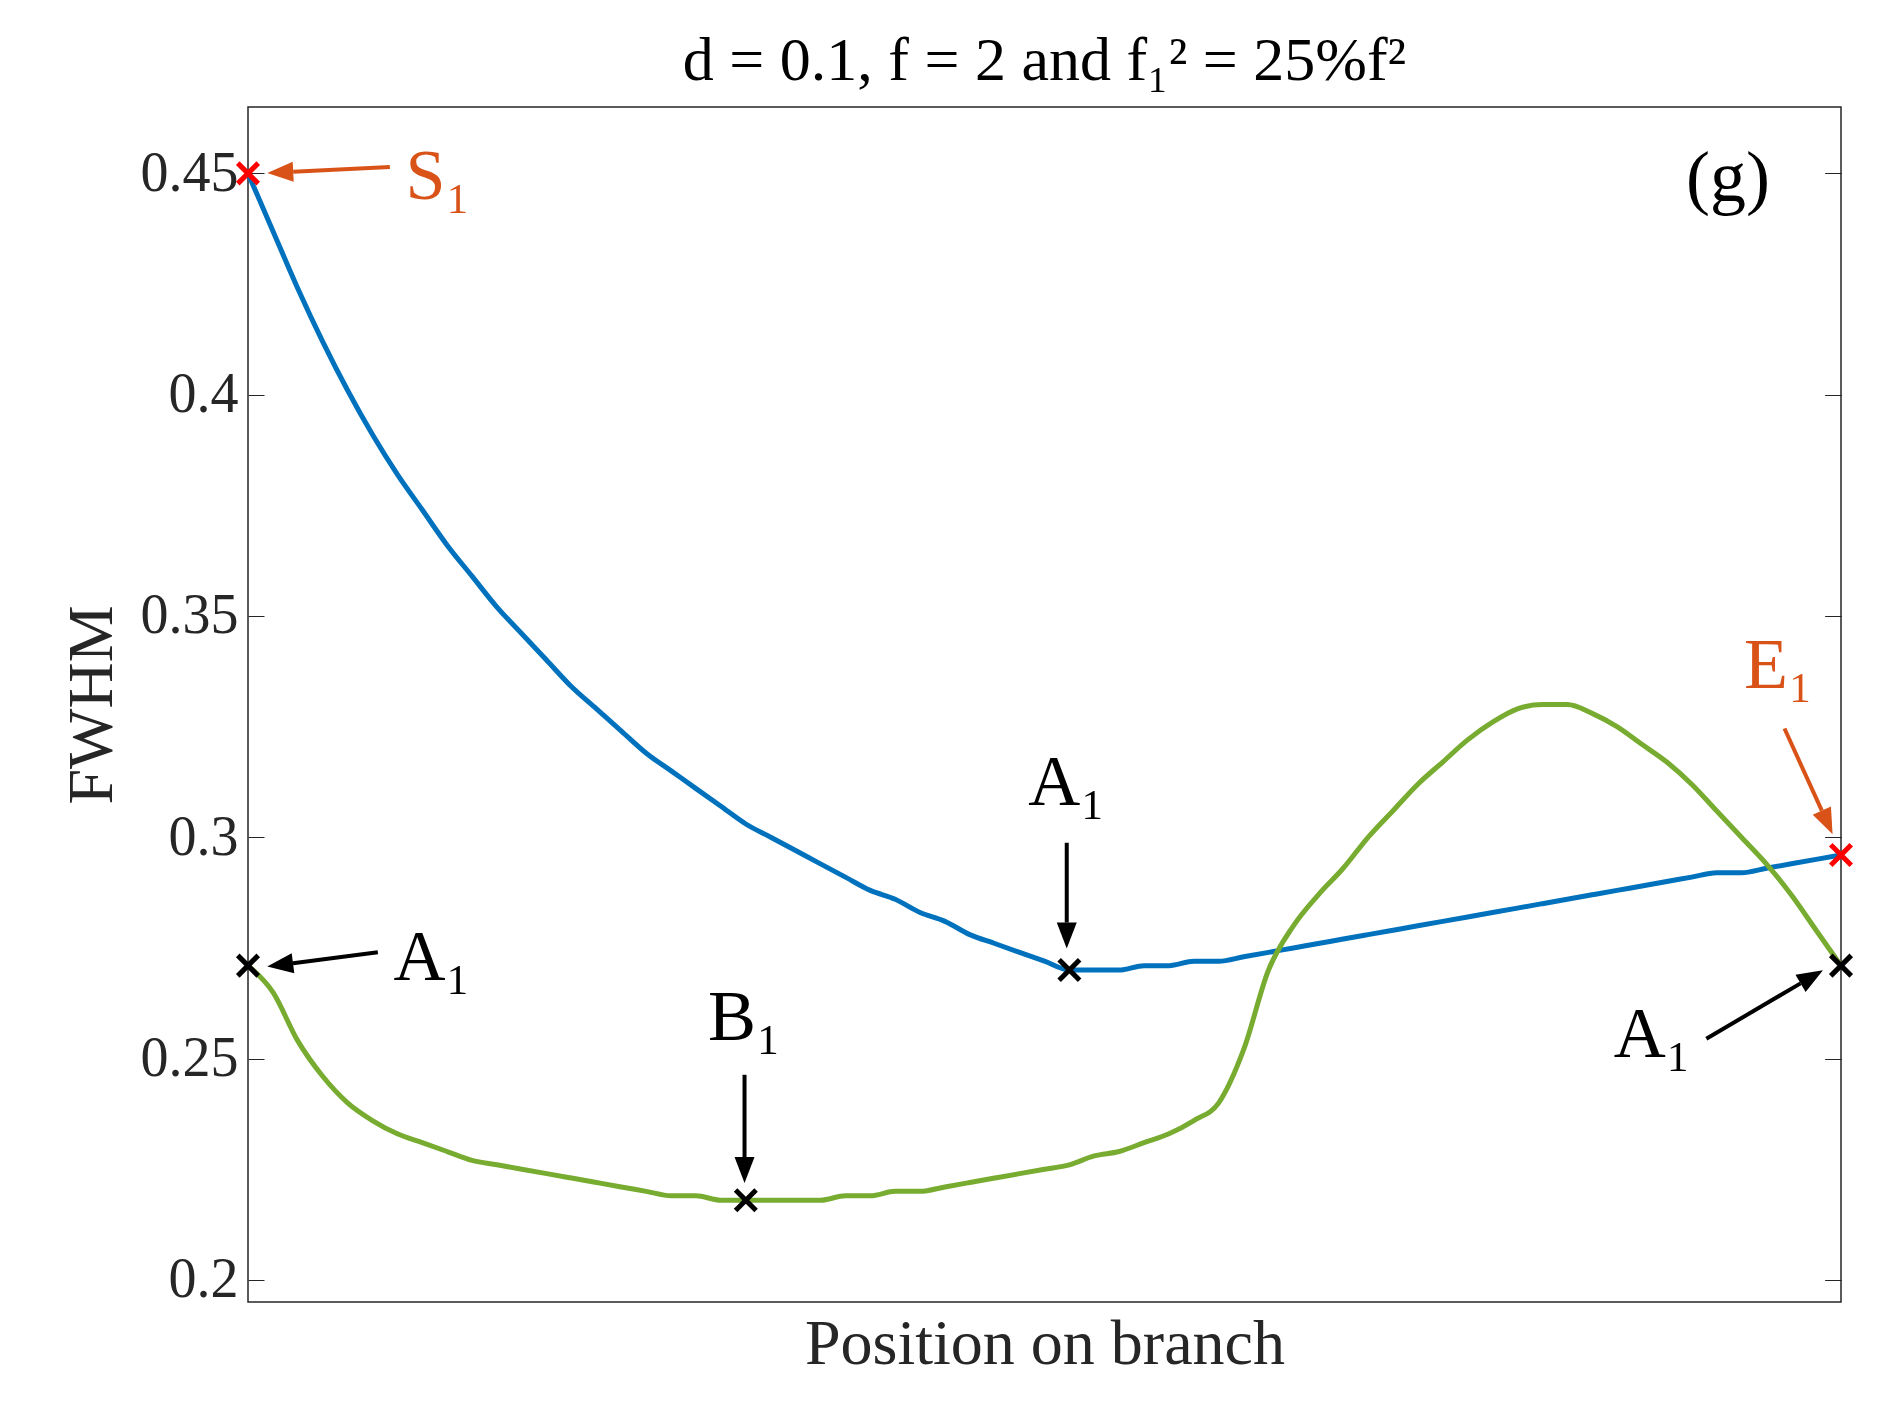  What do you see at coordinates (90, 705) in the screenshot?
I see `y-axis-title: FWHM` at bounding box center [90, 705].